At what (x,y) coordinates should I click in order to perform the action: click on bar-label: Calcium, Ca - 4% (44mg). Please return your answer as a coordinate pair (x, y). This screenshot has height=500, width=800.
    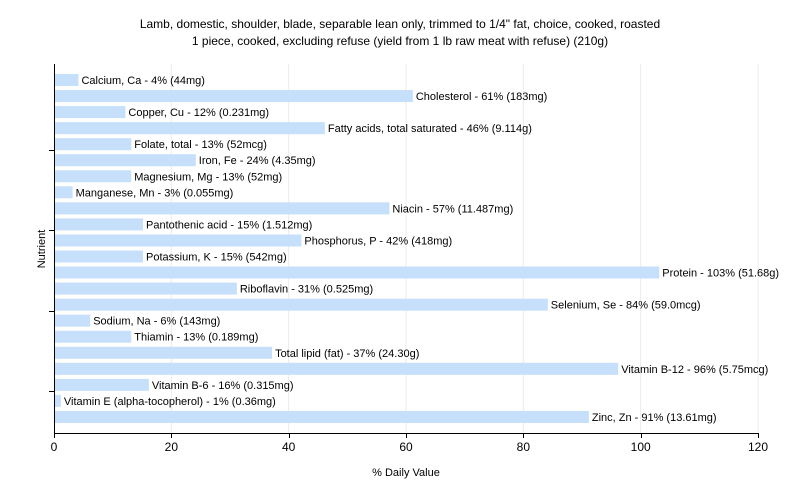
    Looking at the image, I should click on (142, 81).